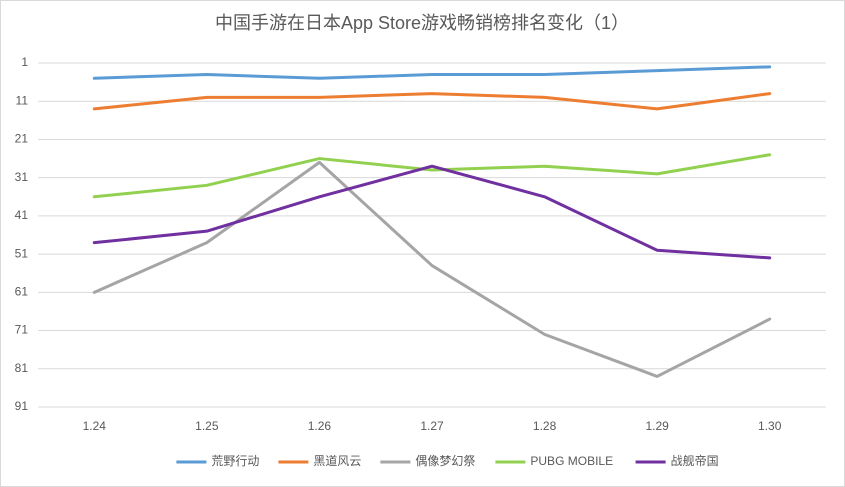  I want to click on x-tick-label: 1.28, so click(545, 426).